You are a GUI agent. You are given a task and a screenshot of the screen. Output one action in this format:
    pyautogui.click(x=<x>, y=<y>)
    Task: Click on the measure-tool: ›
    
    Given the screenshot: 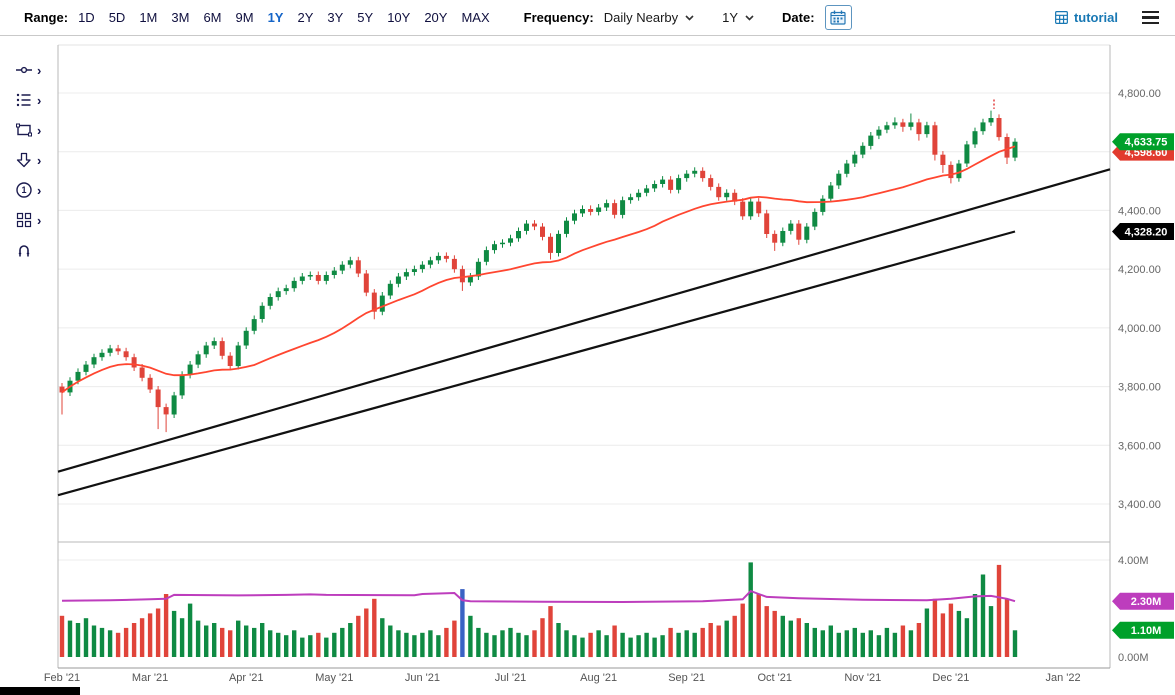 What is the action you would take?
    pyautogui.click(x=28, y=70)
    